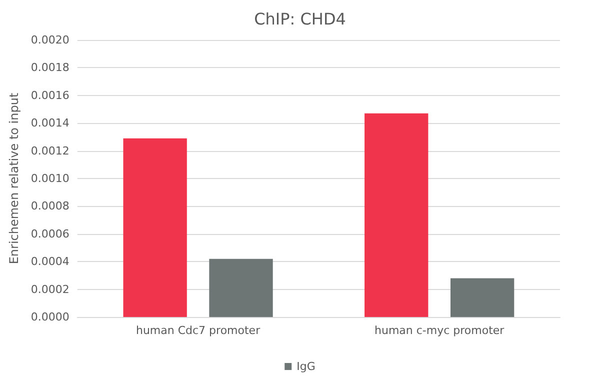 Image resolution: width=600 pixels, height=387 pixels. Describe the element at coordinates (306, 366) in the screenshot. I see `legend-label: IgG` at that location.